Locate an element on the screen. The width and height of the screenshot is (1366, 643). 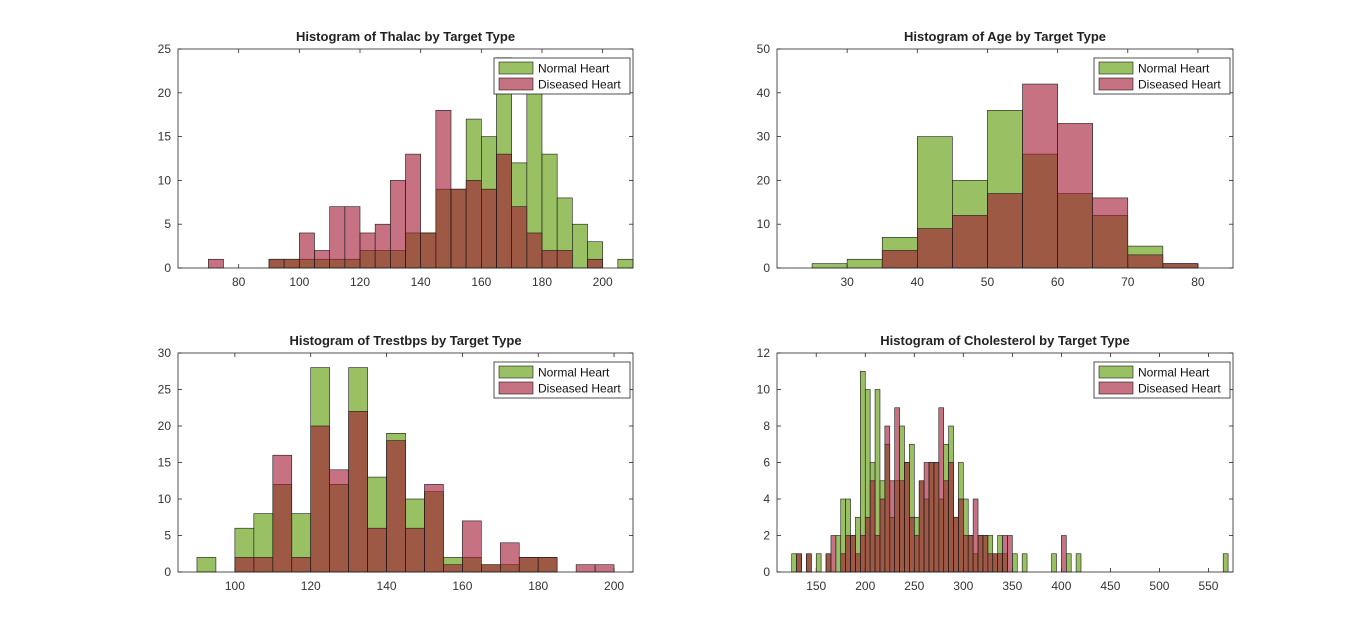
y-tick-label: 10 is located at coordinates (764, 390).